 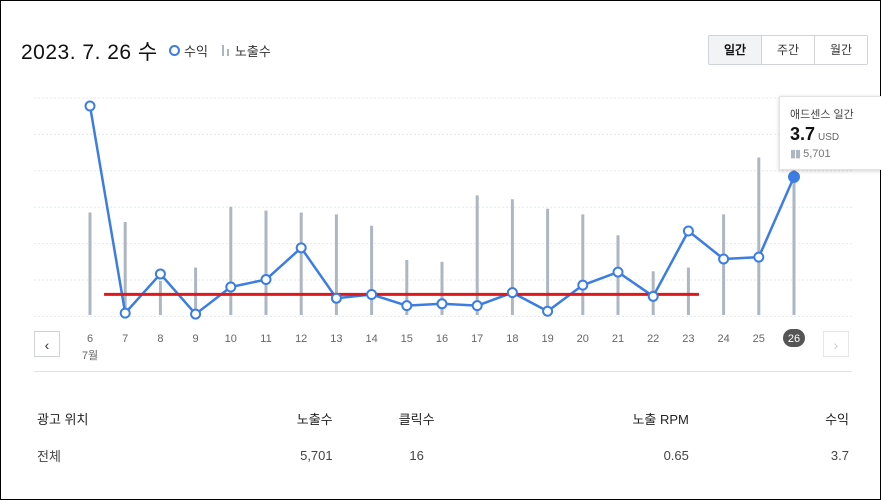 I want to click on chart-tooltip: 애드센스 일간 3.7 USD ▮▮ 5,701, so click(x=830, y=133).